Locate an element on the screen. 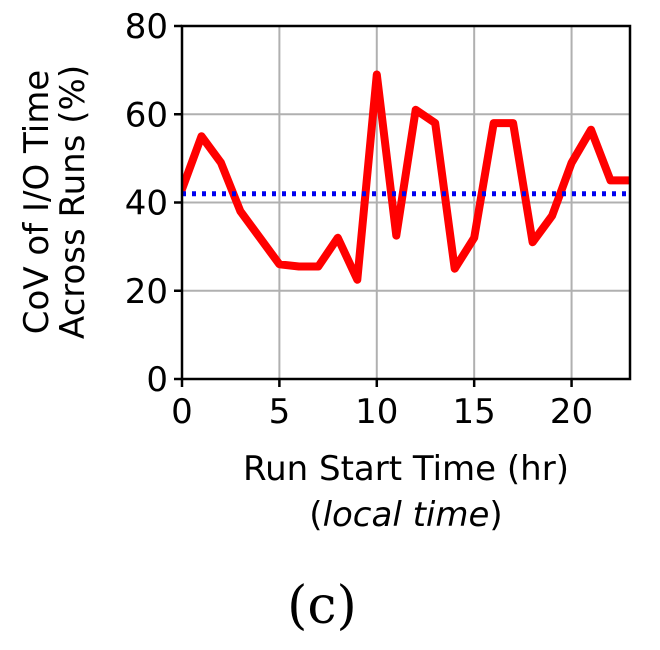 This screenshot has height=650, width=660. x-axis-sublabel: (local time) is located at coordinates (405, 515).